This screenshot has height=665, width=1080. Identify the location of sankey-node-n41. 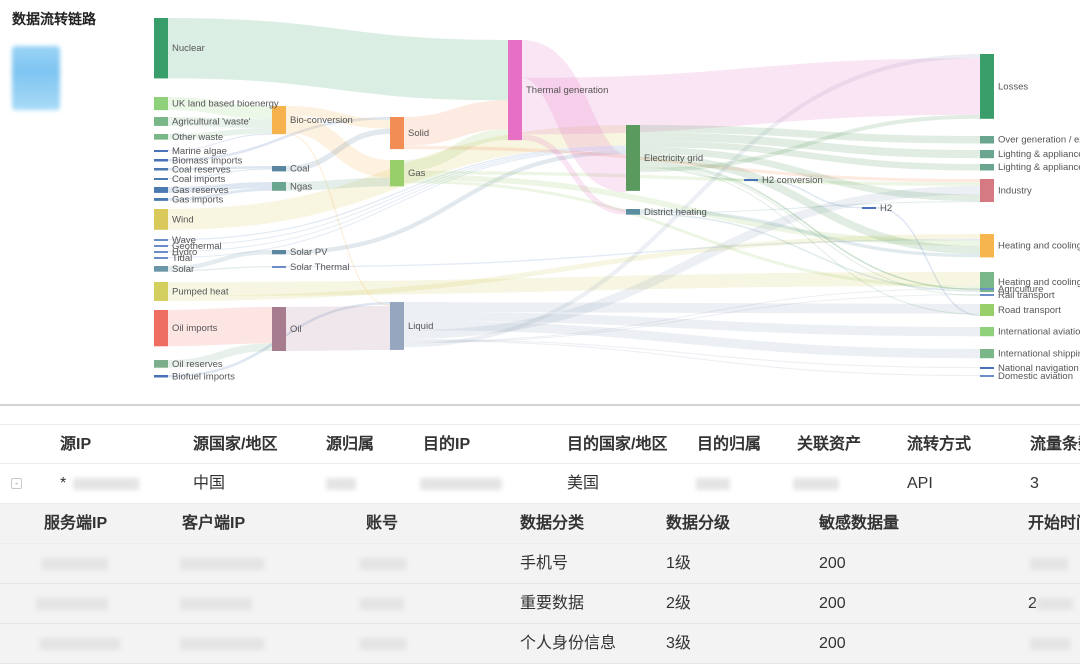
(987, 289).